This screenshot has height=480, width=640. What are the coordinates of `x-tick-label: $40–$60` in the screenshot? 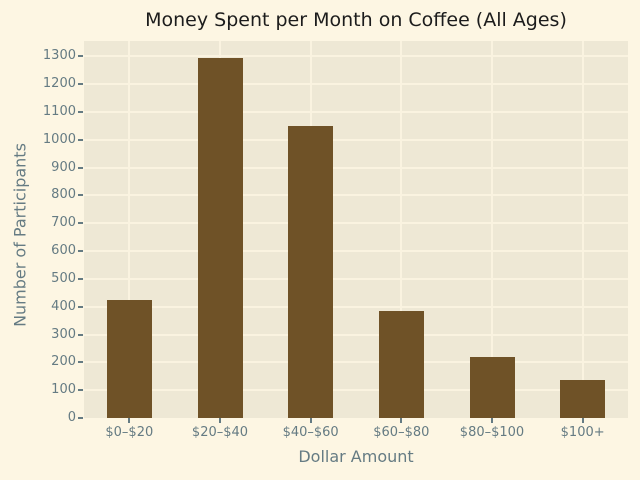 It's located at (310, 432).